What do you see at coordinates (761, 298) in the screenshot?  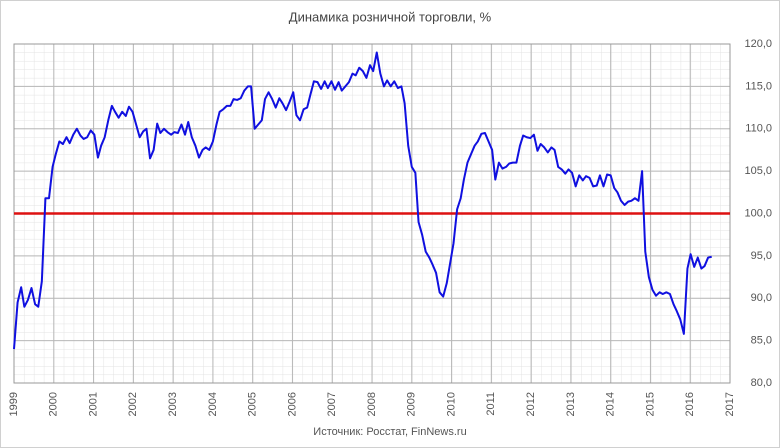 I see `y-tick-label: 90,0` at bounding box center [761, 298].